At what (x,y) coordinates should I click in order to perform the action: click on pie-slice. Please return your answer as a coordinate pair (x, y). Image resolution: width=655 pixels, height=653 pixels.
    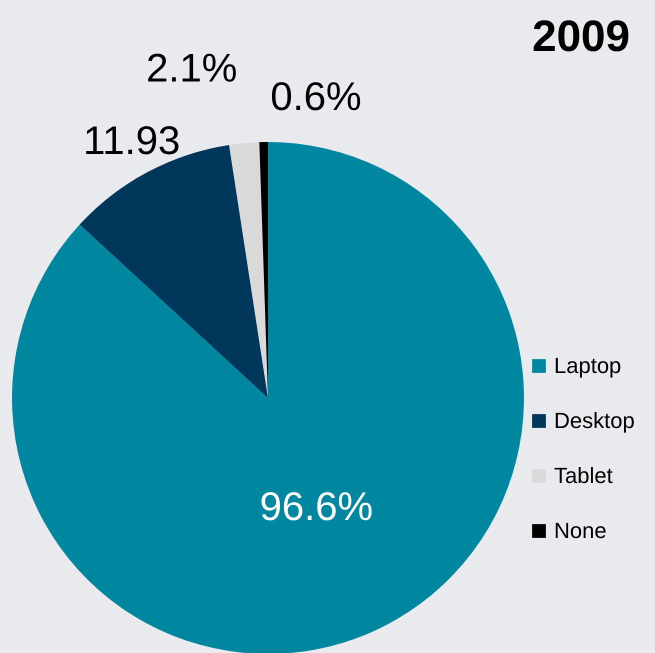
    Looking at the image, I should click on (248, 270).